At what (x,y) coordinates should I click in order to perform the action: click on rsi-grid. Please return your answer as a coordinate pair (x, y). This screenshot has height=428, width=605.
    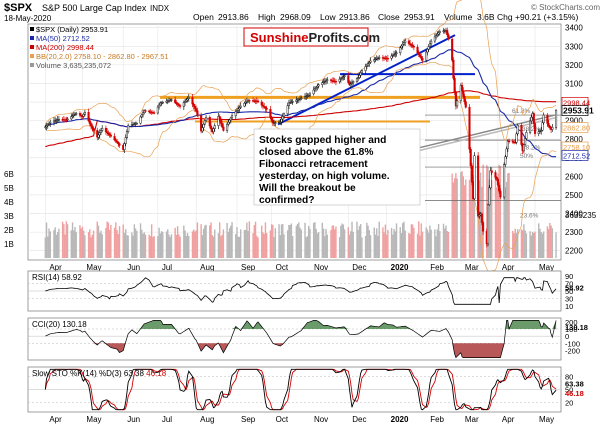
    Looking at the image, I should click on (294, 291).